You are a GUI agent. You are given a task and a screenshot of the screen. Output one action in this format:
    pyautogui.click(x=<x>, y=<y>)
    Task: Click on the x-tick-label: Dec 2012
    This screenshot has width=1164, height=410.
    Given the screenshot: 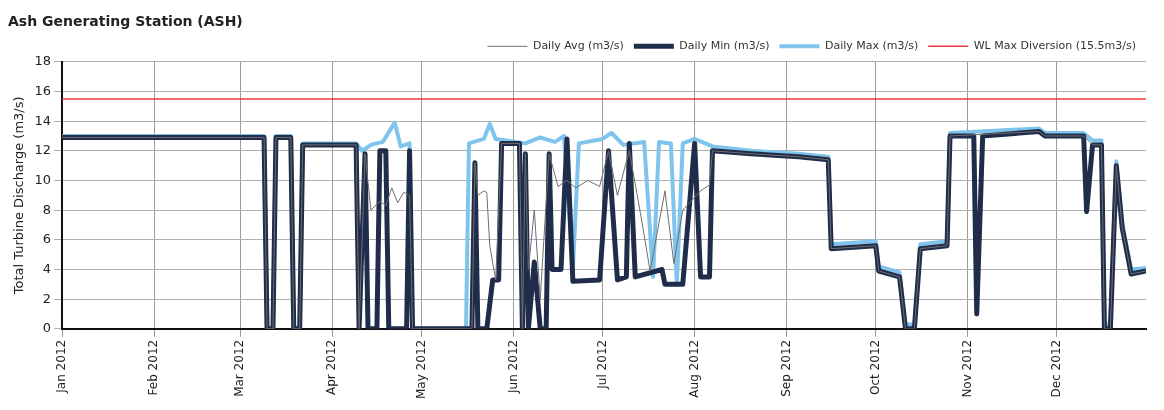 What is the action you would take?
    pyautogui.click(x=1056, y=368)
    